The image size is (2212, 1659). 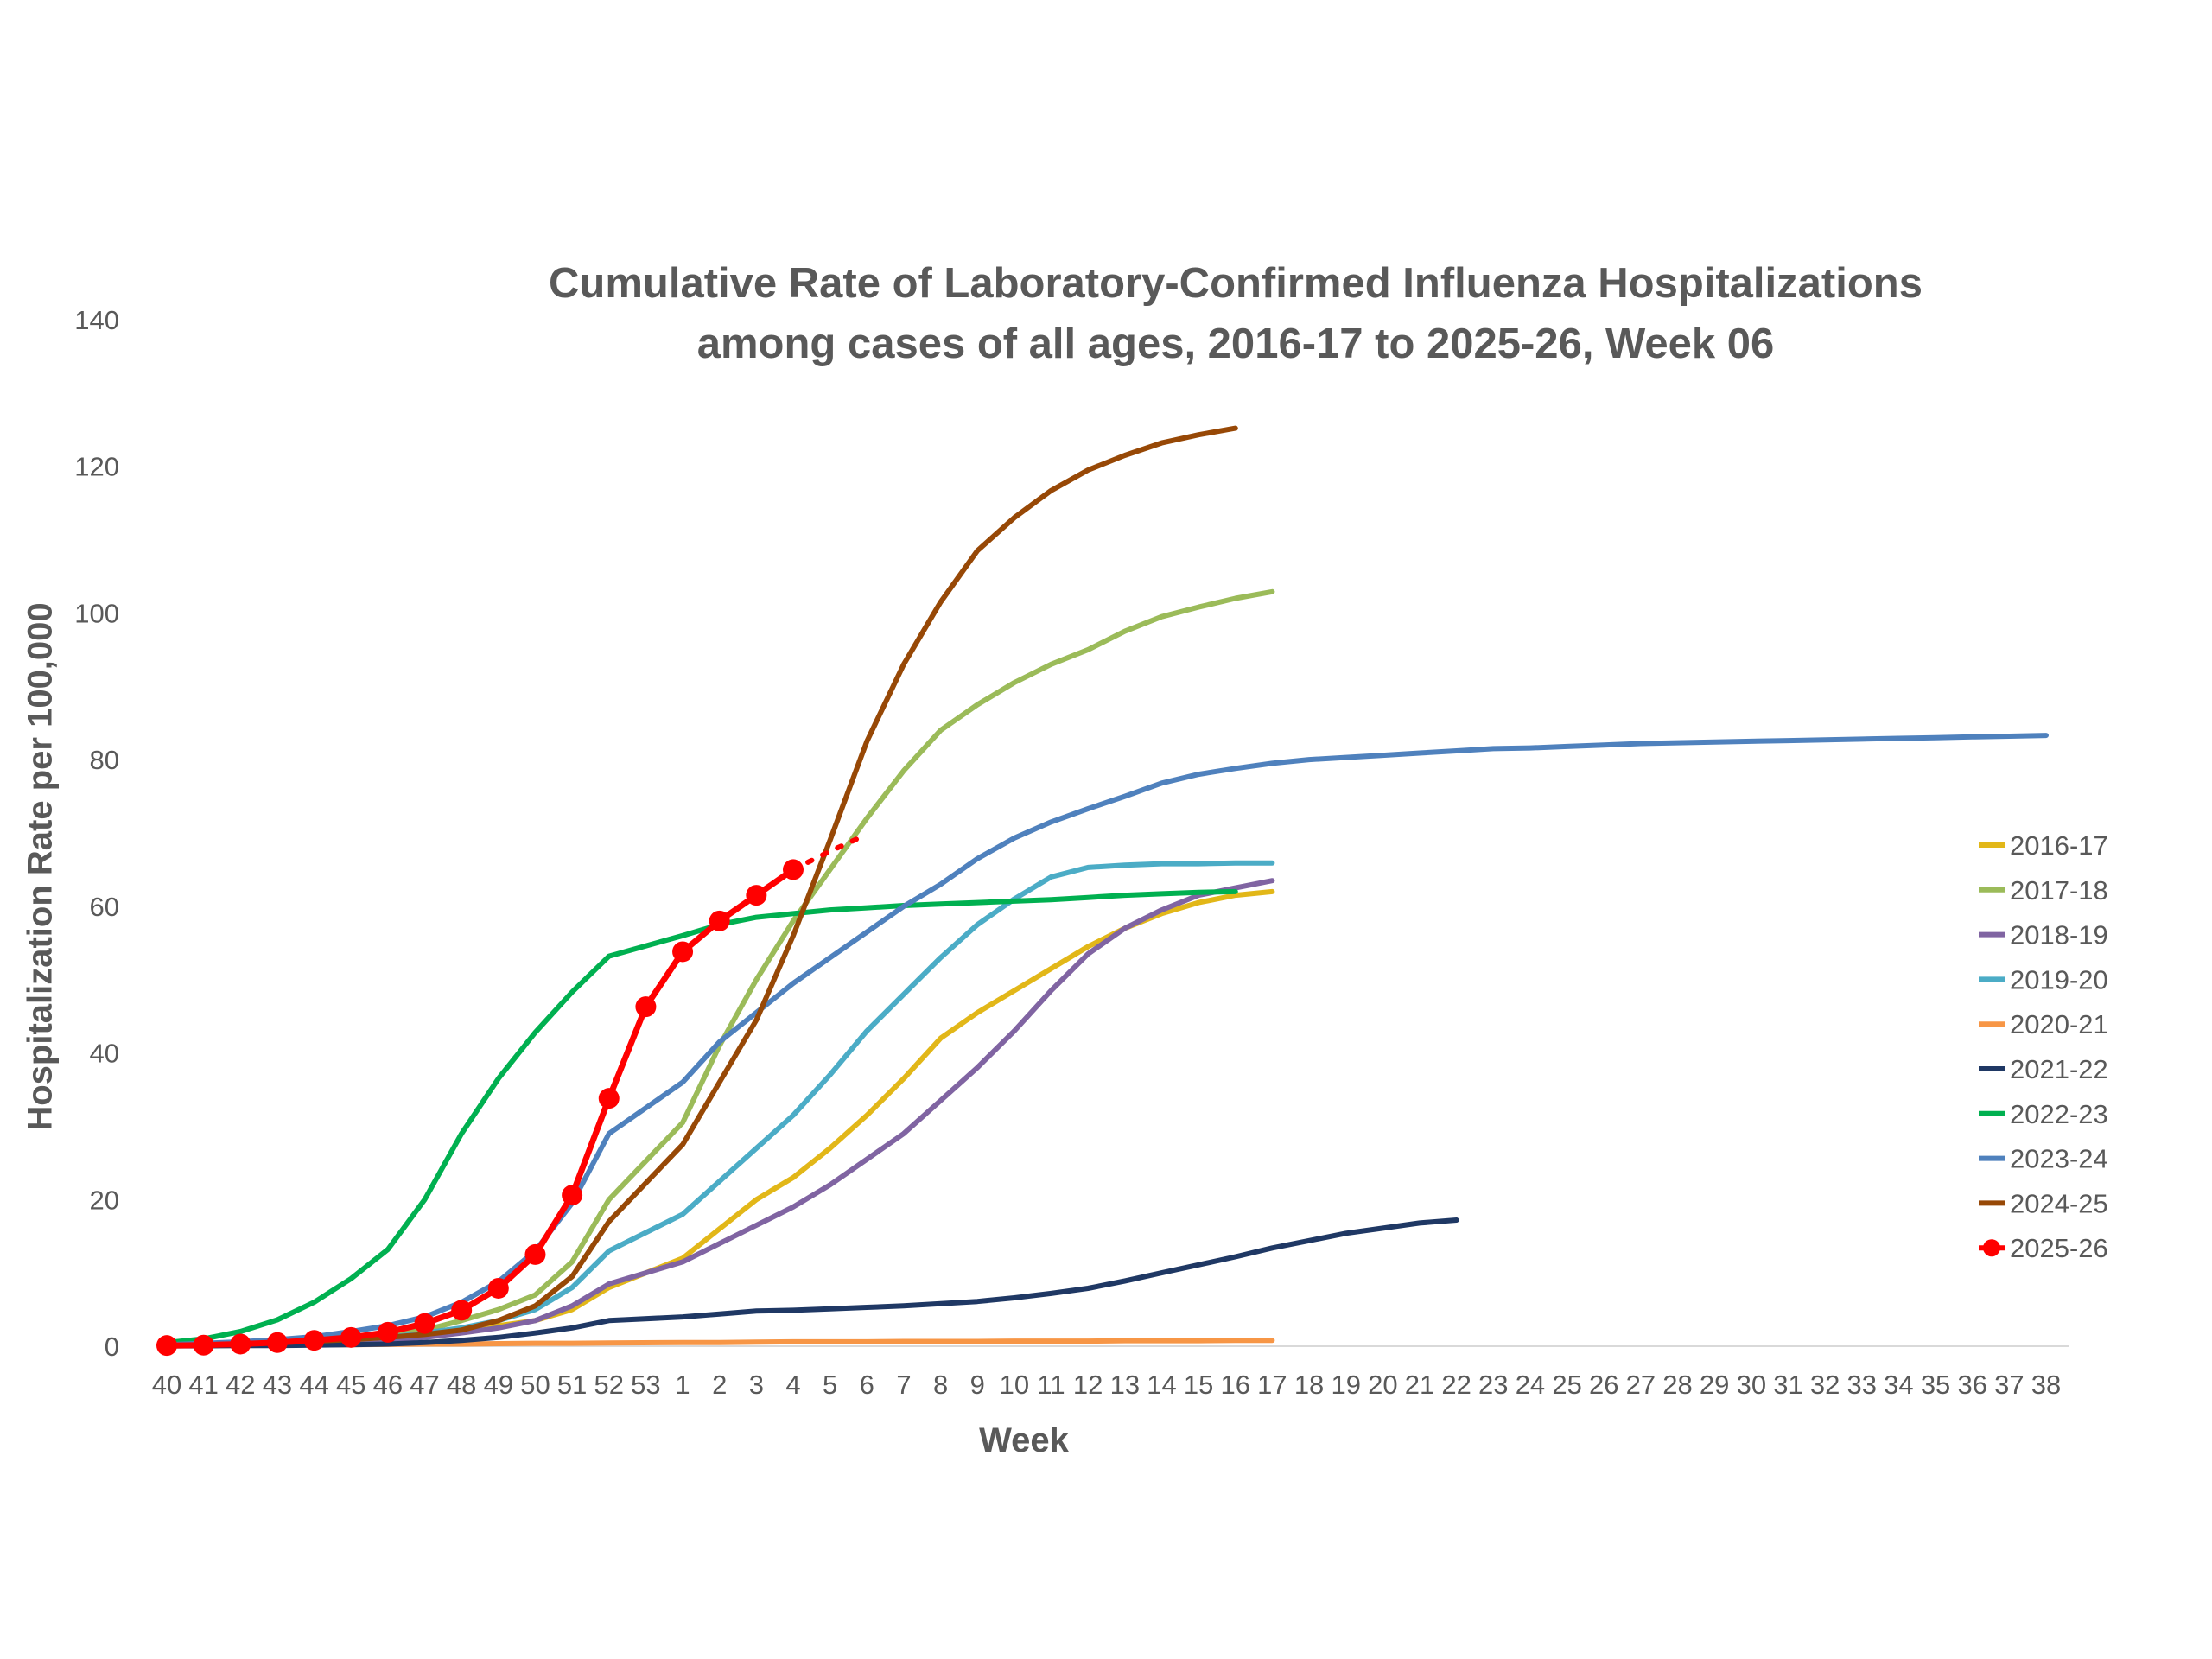 What do you see at coordinates (1051, 1385) in the screenshot?
I see `x-tick-label: 11` at bounding box center [1051, 1385].